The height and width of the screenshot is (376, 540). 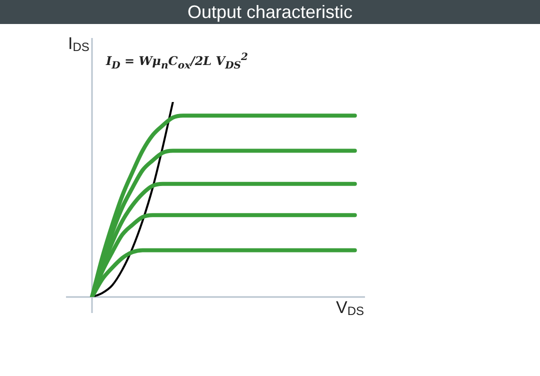 I want to click on y-axis-title: I$_{DS}$, so click(x=79, y=44).